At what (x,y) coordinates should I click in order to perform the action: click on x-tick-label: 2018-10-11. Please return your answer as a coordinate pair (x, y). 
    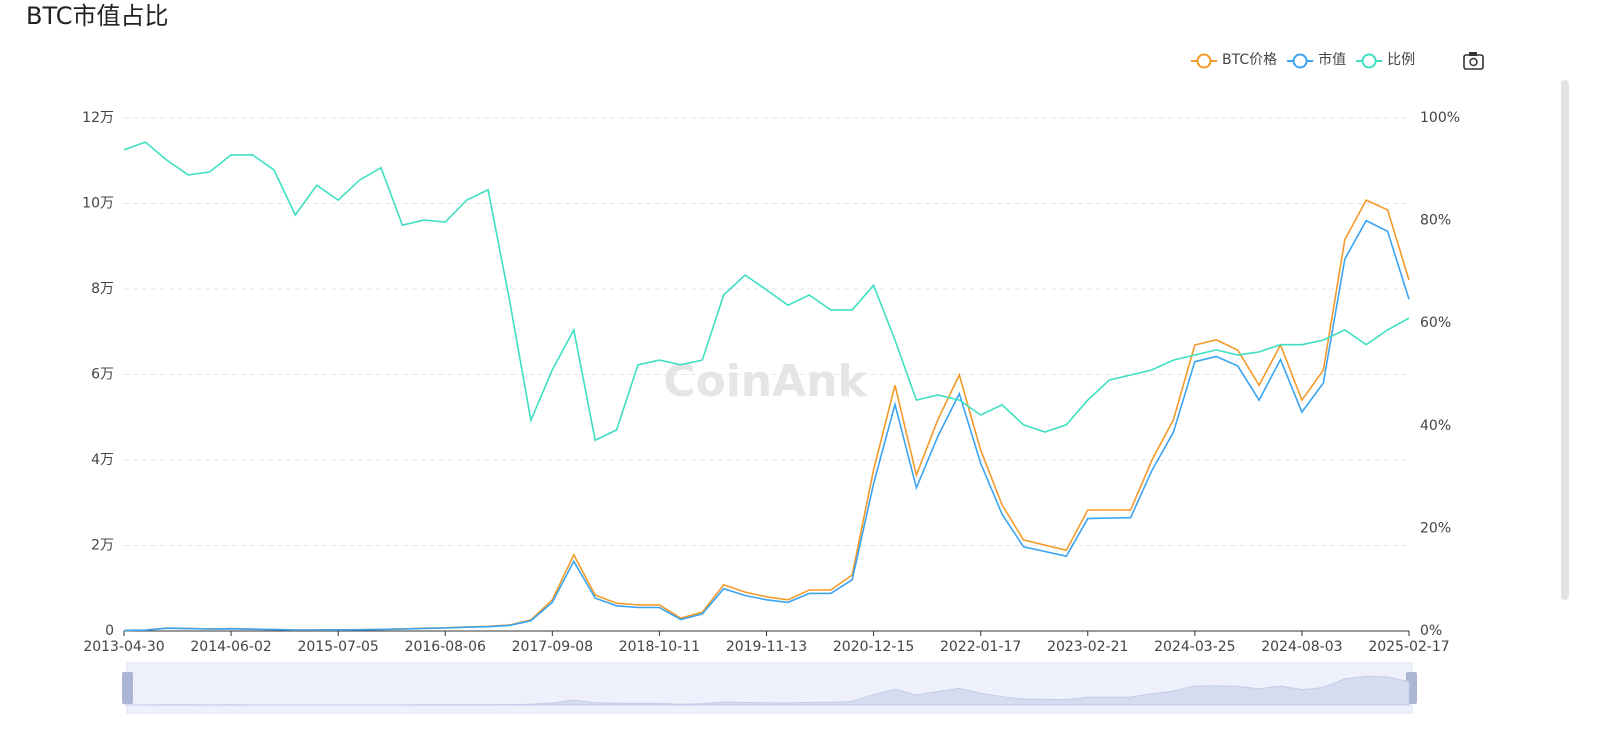
    Looking at the image, I should click on (659, 647).